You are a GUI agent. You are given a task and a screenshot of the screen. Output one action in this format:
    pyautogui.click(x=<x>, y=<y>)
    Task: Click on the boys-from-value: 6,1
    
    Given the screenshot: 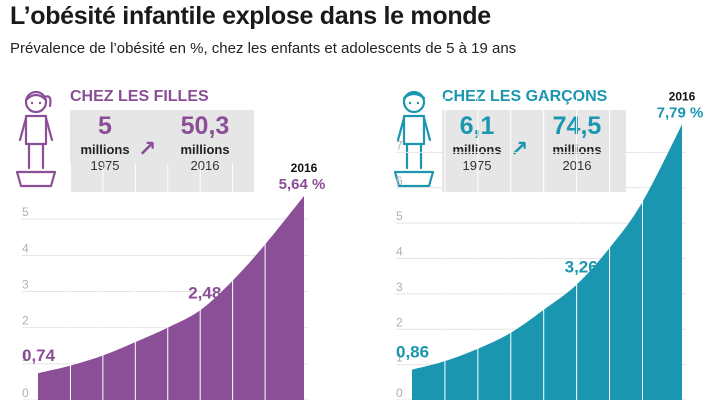 What is the action you would take?
    pyautogui.click(x=477, y=126)
    